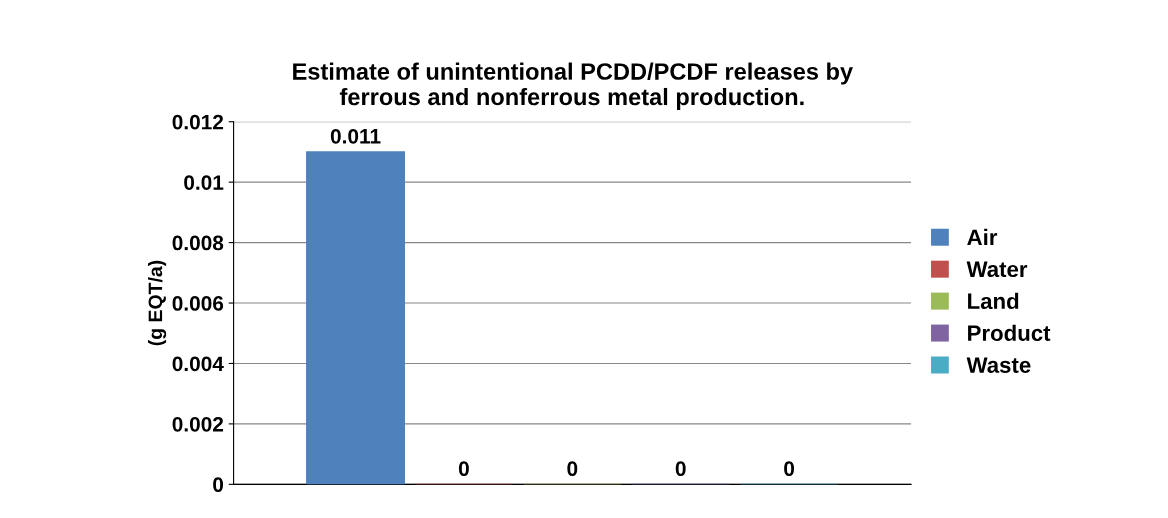  Describe the element at coordinates (198, 364) in the screenshot. I see `y-tick-label: 0.004` at that location.